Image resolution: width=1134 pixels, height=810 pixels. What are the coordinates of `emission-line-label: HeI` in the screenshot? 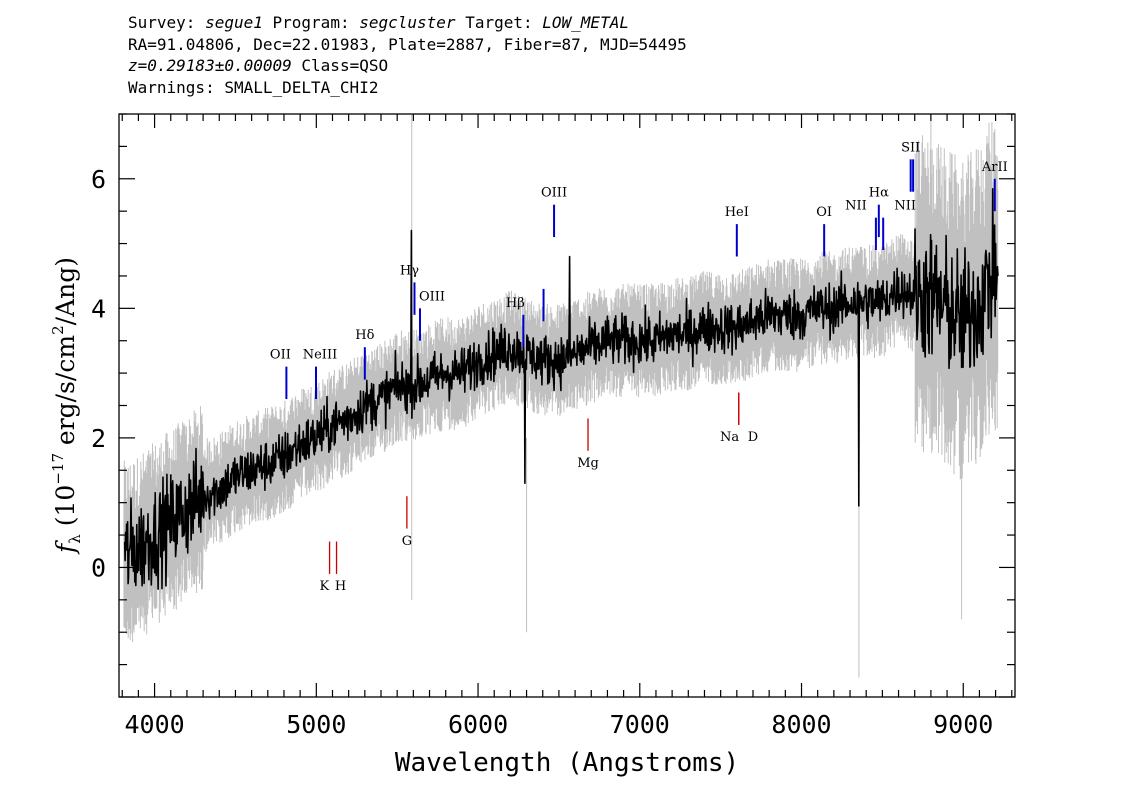 It's located at (737, 212).